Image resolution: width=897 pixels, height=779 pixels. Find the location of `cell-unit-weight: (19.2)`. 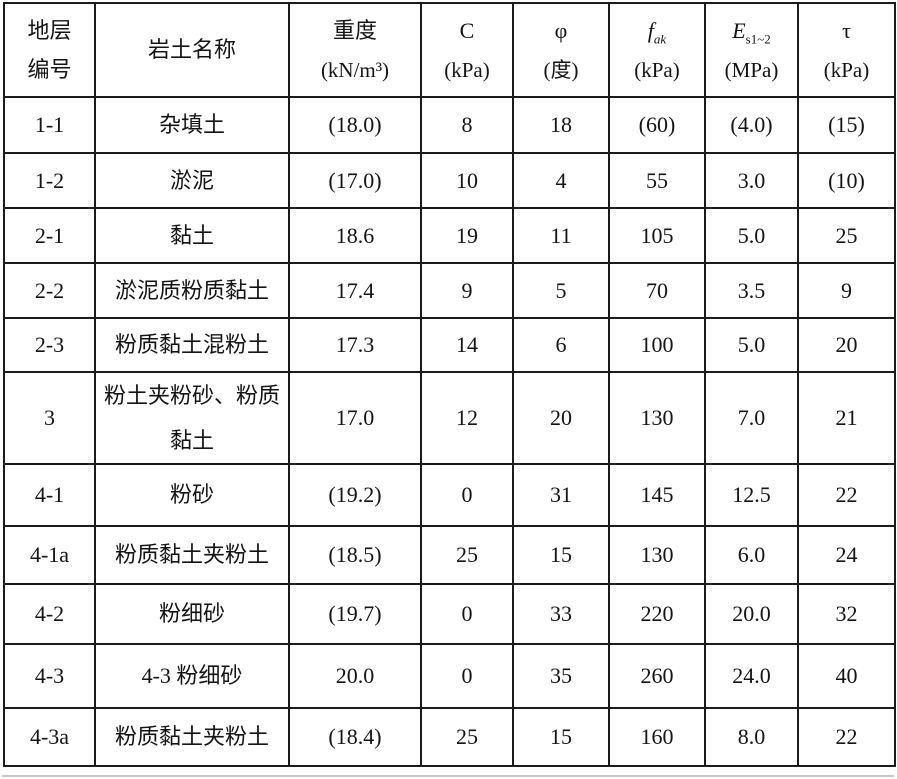

cell-unit-weight: (19.2) is located at coordinates (355, 495).